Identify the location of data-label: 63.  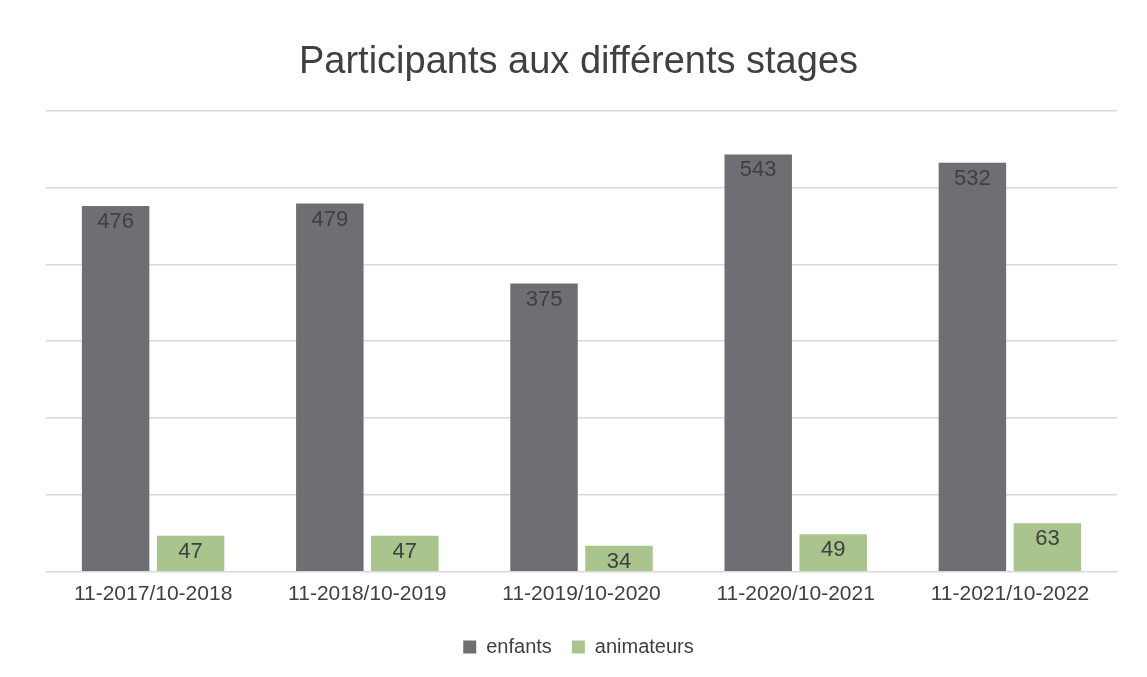
(1047, 538).